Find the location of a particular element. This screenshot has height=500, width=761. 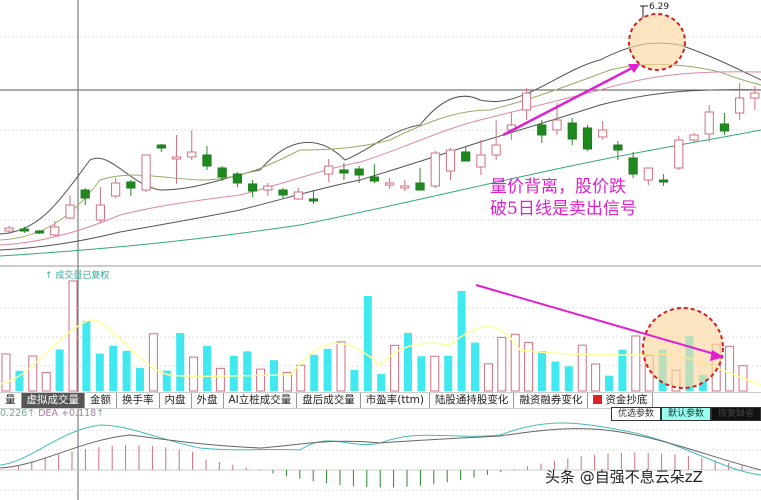

tab-after-hours: 盘后成交量 is located at coordinates (329, 400).